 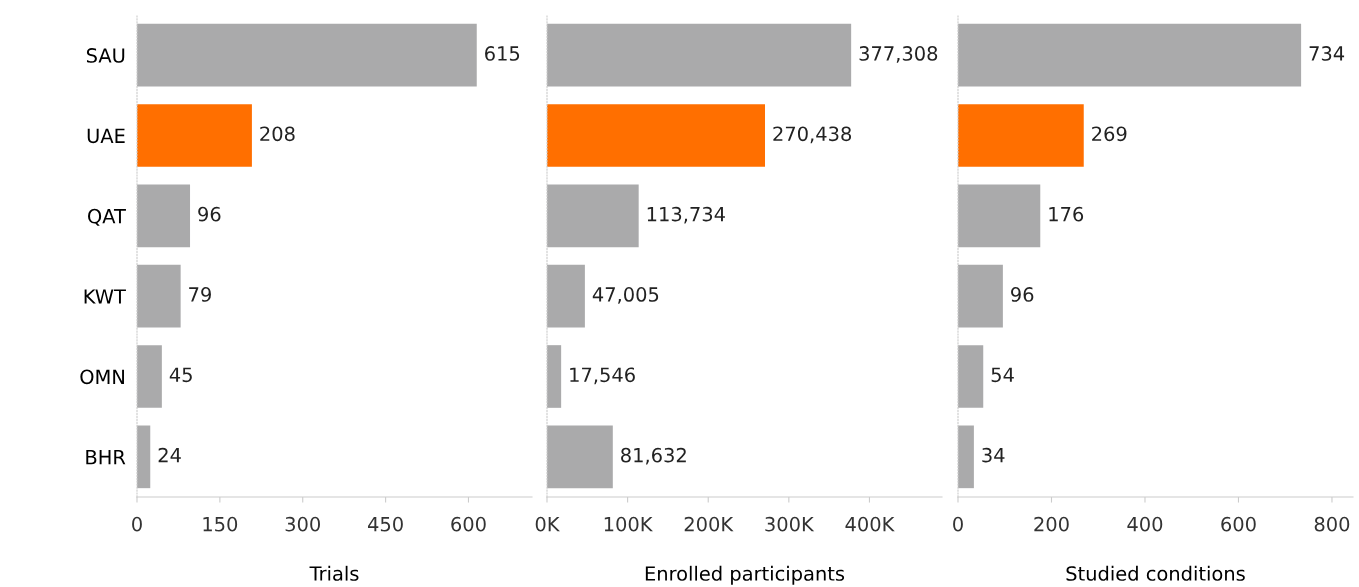 I want to click on y-tick-label: BHR, so click(x=106, y=457).